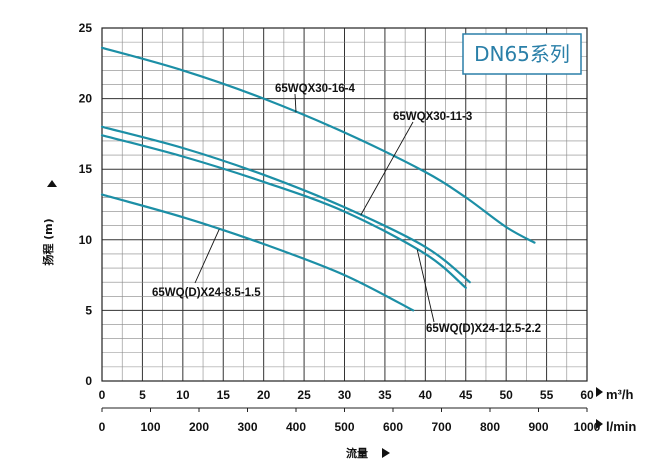 This screenshot has width=667, height=470. Describe the element at coordinates (86, 240) in the screenshot. I see `y-tick-label: 10` at that location.